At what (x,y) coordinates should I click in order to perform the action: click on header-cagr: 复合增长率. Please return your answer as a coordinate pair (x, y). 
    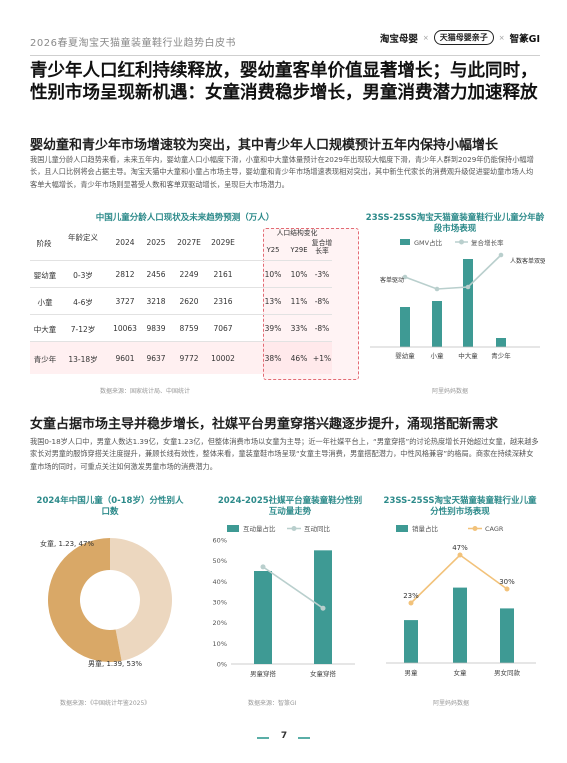
    Looking at the image, I should click on (322, 247).